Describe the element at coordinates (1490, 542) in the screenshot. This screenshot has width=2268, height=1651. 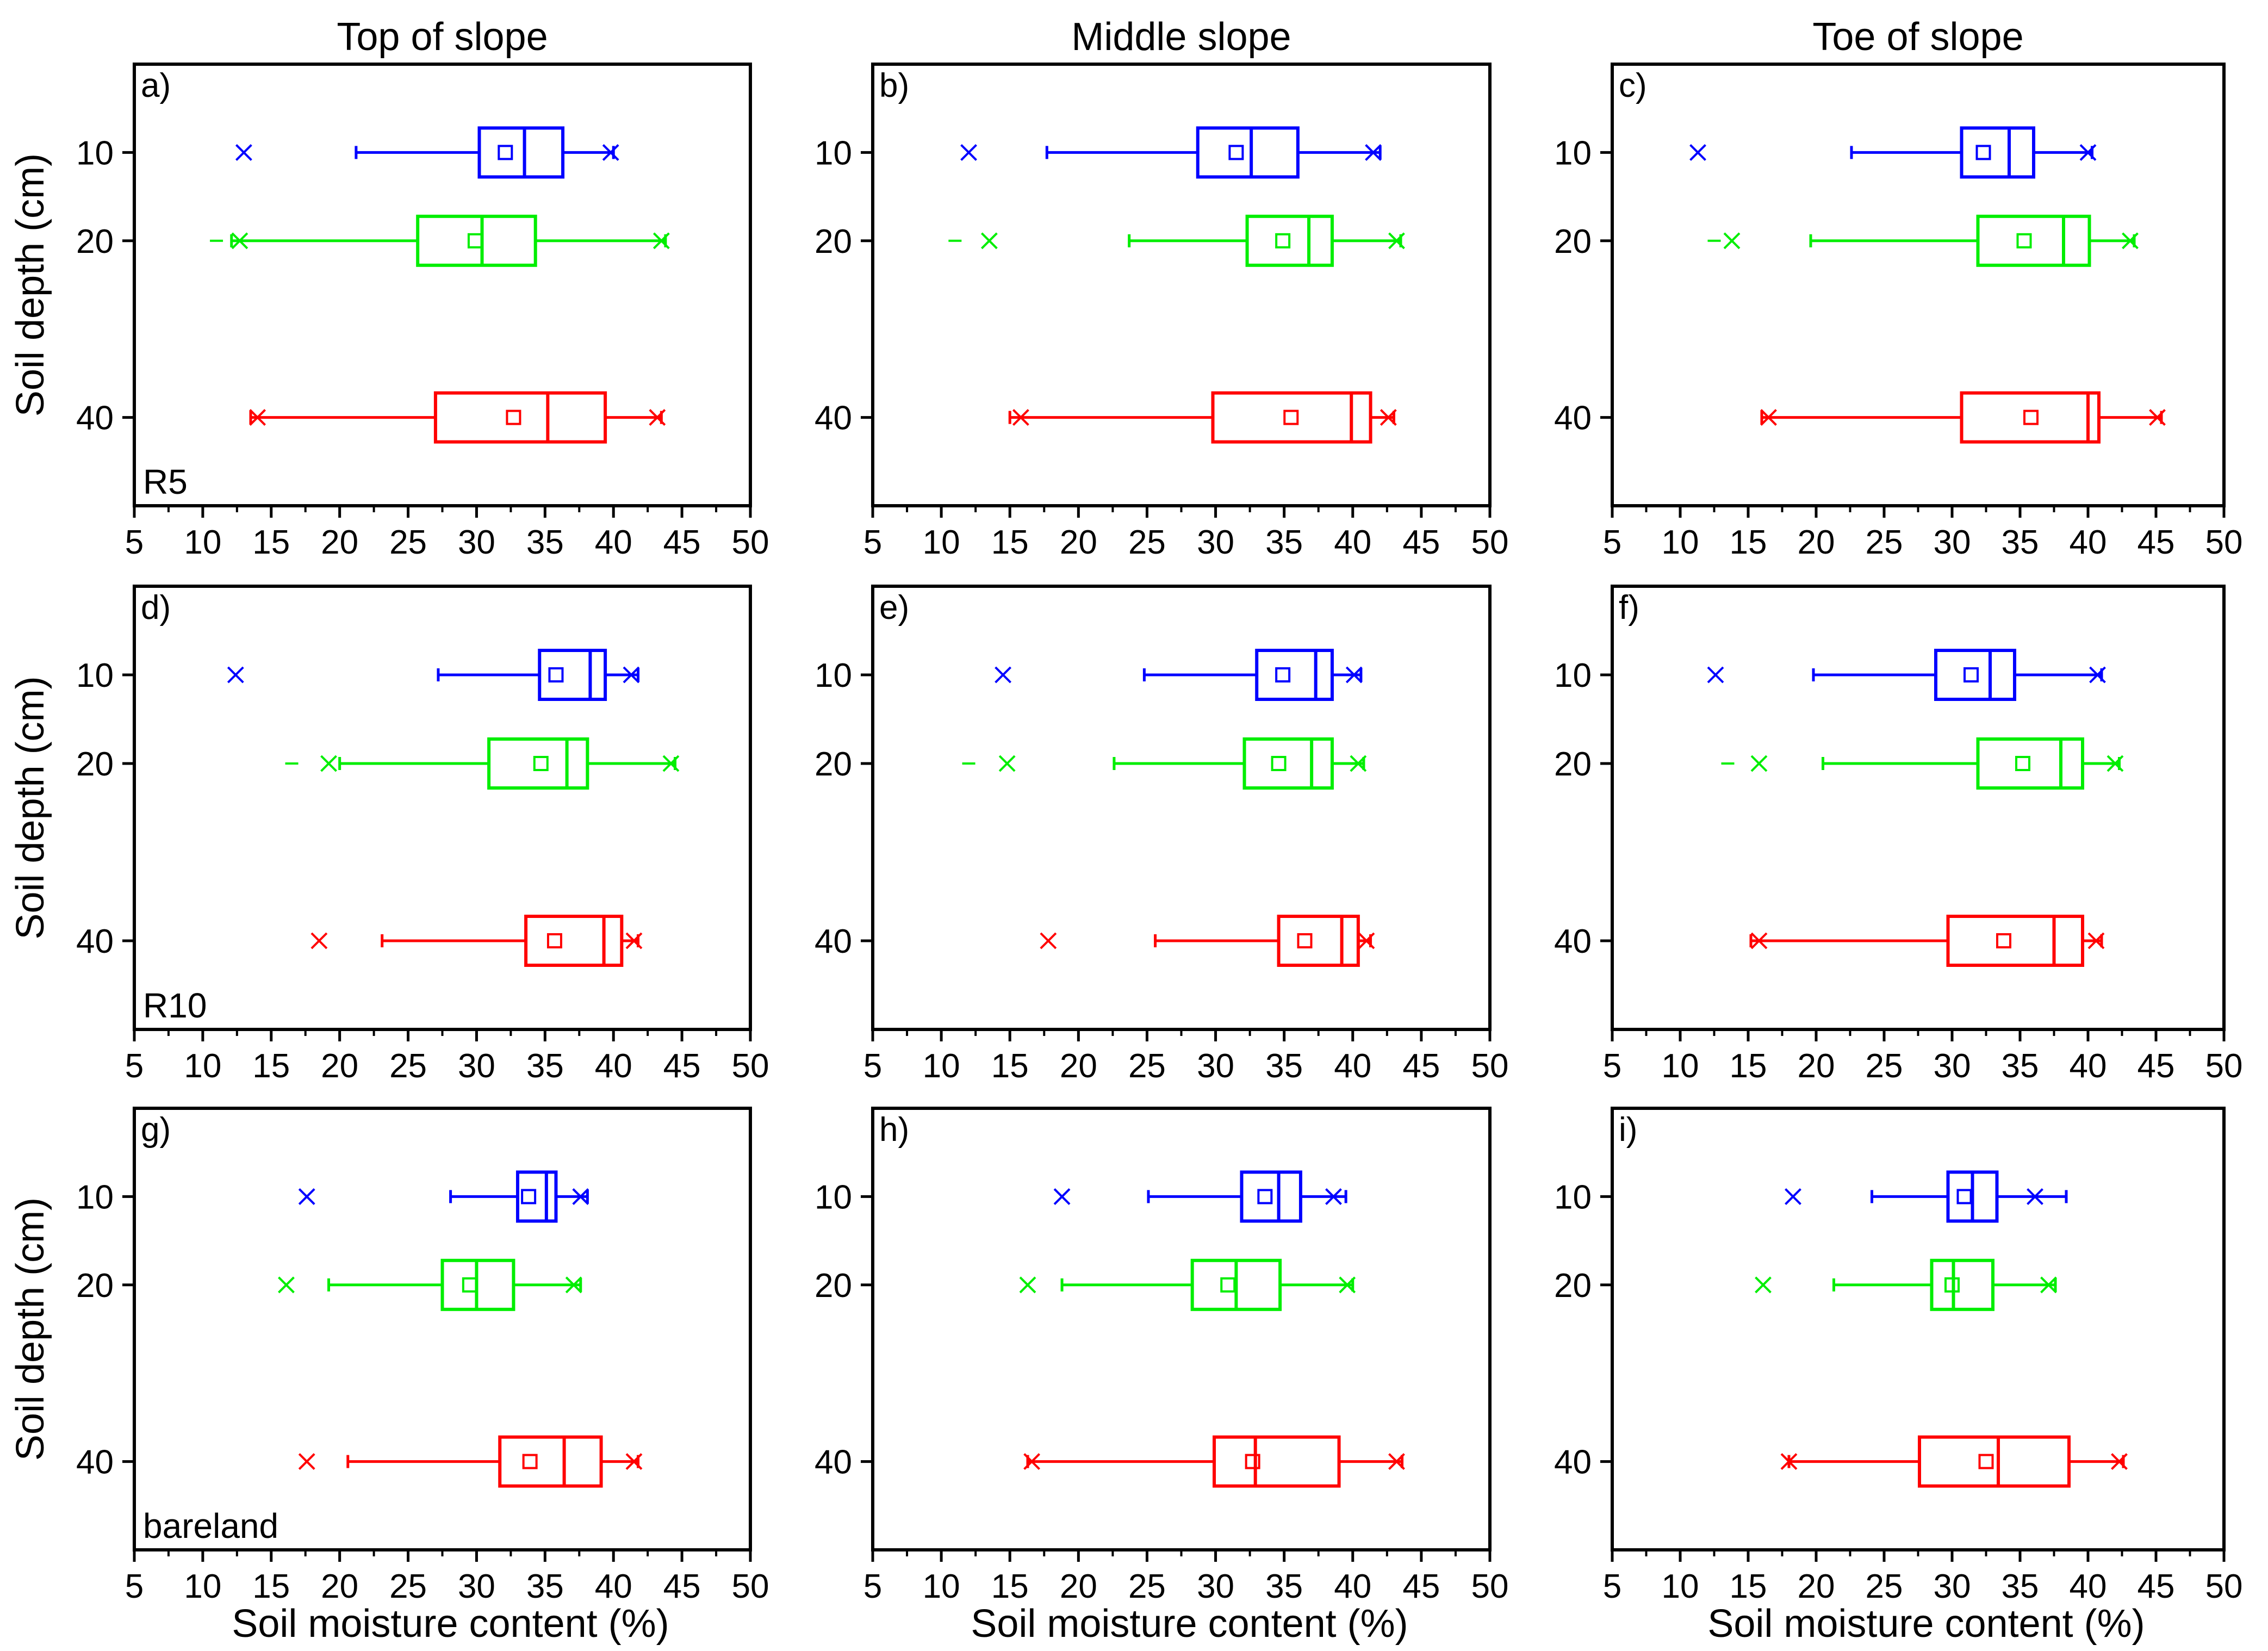
I see `x-tick-label: 50` at that location.